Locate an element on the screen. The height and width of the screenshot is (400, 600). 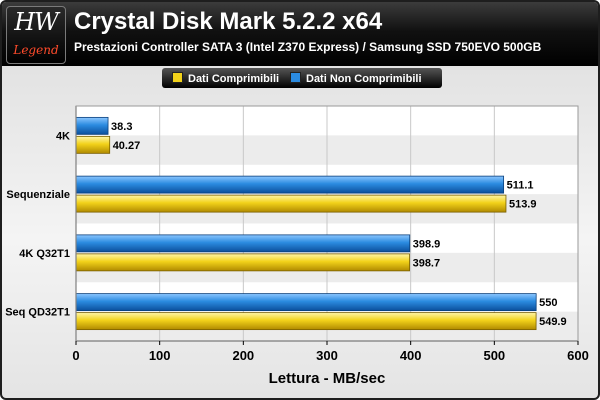
hwlegend-logo: HW Legend is located at coordinates (36, 35).